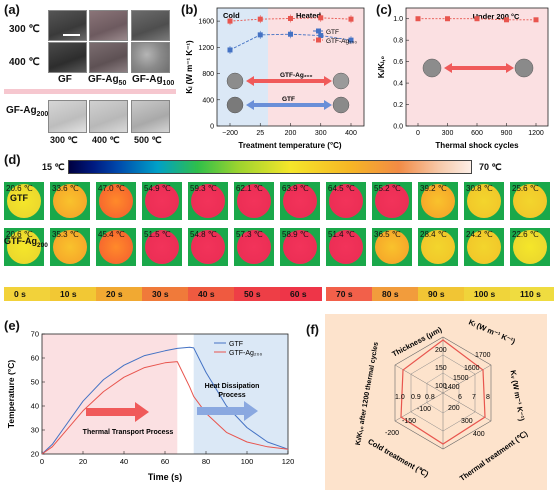 The image size is (554, 493). I want to click on col-label-gfag50: GF-Ag50, so click(107, 80).